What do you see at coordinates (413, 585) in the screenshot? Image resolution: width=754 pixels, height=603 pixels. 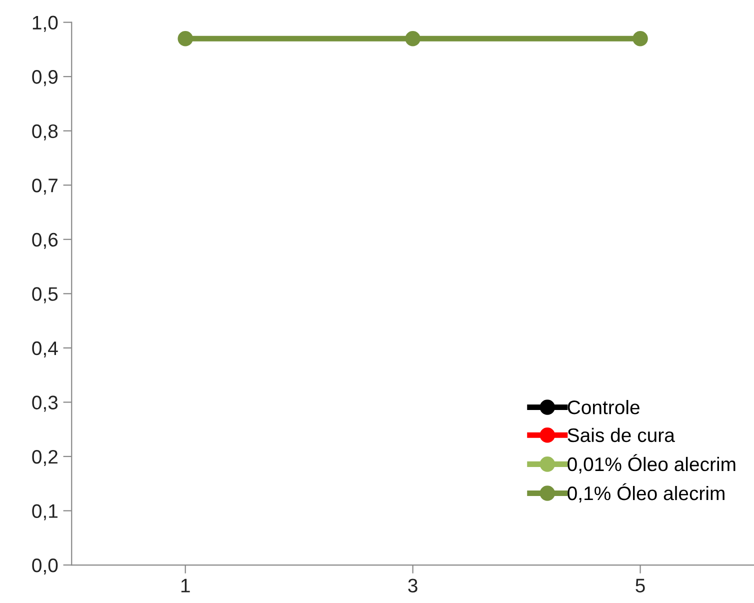 I see `x-tick-label: 3` at bounding box center [413, 585].